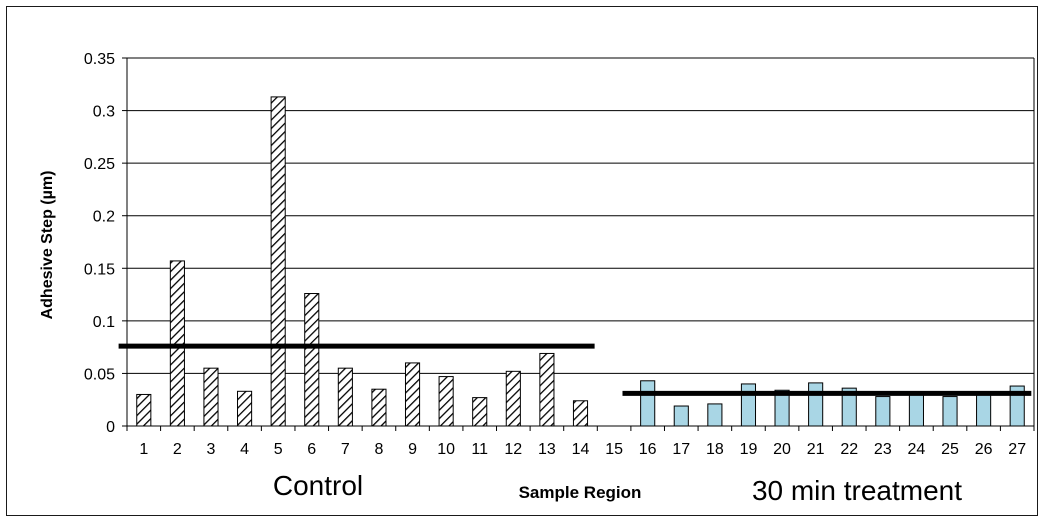 This screenshot has height=522, width=1046. I want to click on y-axis-label: Adhesive Step (µm), so click(47, 245).